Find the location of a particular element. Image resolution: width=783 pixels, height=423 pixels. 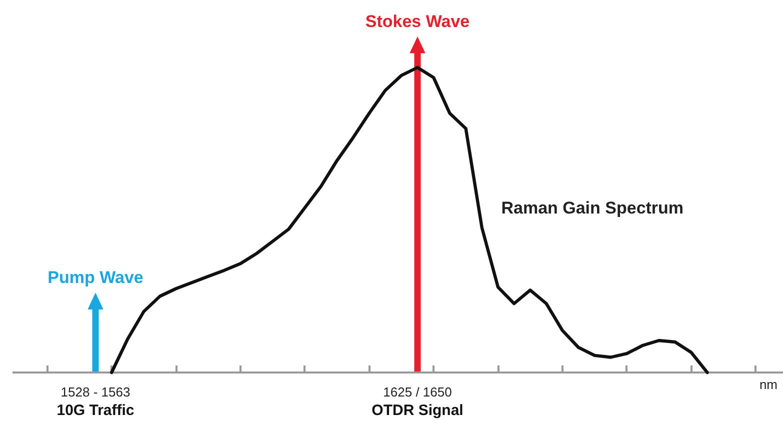

x-axis-title: nm is located at coordinates (768, 384).